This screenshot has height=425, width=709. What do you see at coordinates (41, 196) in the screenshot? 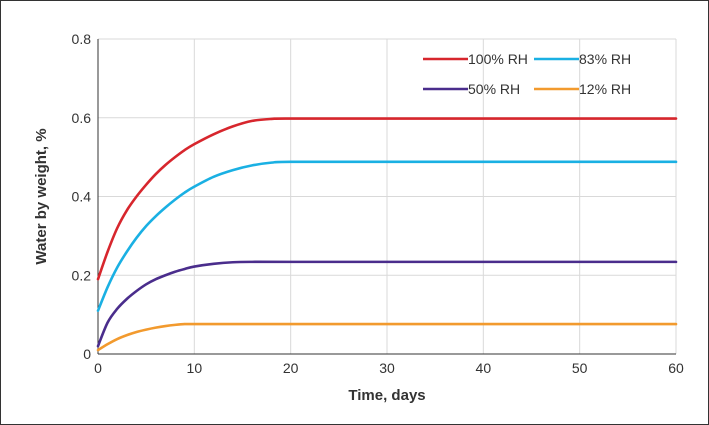
I see `y-axis-title: Water by weight, %` at bounding box center [41, 196].